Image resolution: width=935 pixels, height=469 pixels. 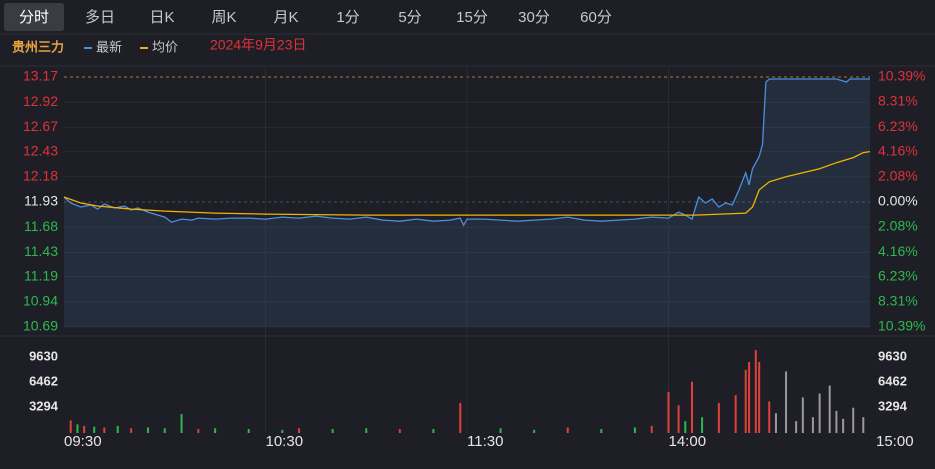 What do you see at coordinates (40, 101) in the screenshot?
I see `y-tick-label: 12.92` at bounding box center [40, 101].